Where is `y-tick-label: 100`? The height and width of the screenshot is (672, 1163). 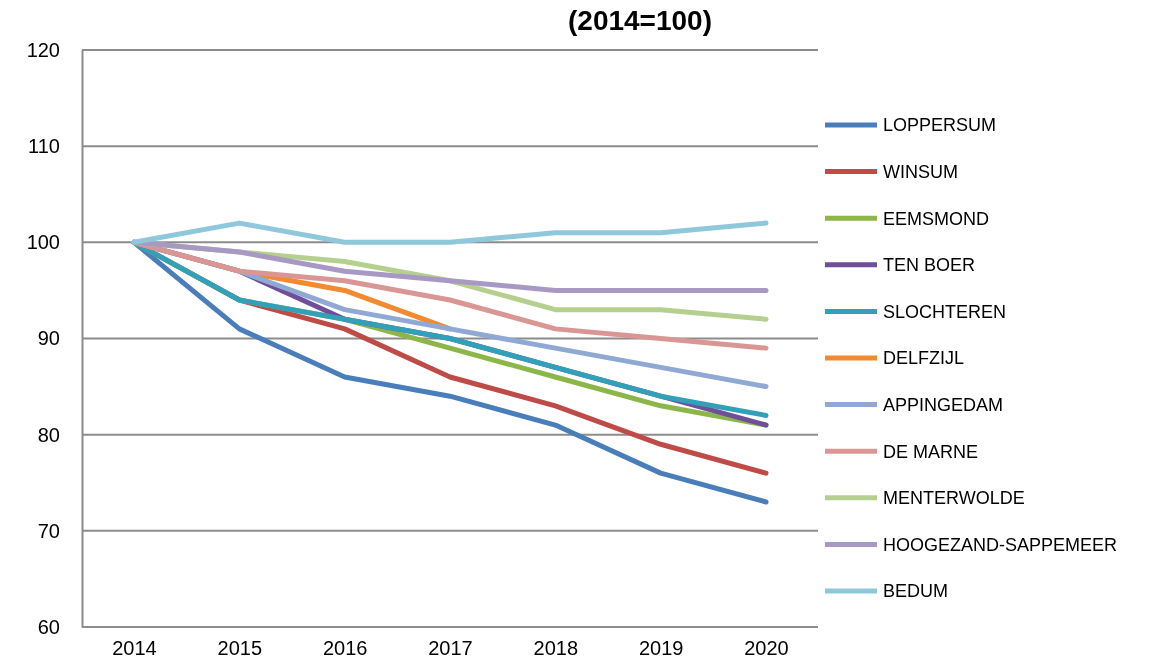 y-tick-label: 100 is located at coordinates (43, 242).